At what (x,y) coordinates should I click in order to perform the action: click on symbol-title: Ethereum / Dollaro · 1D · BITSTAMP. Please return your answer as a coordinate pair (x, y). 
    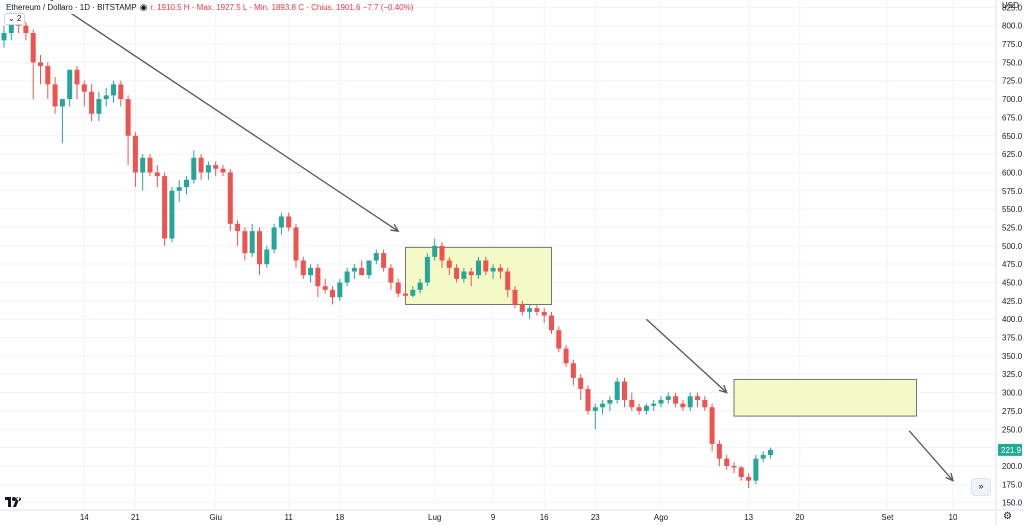
    Looking at the image, I should click on (71, 7).